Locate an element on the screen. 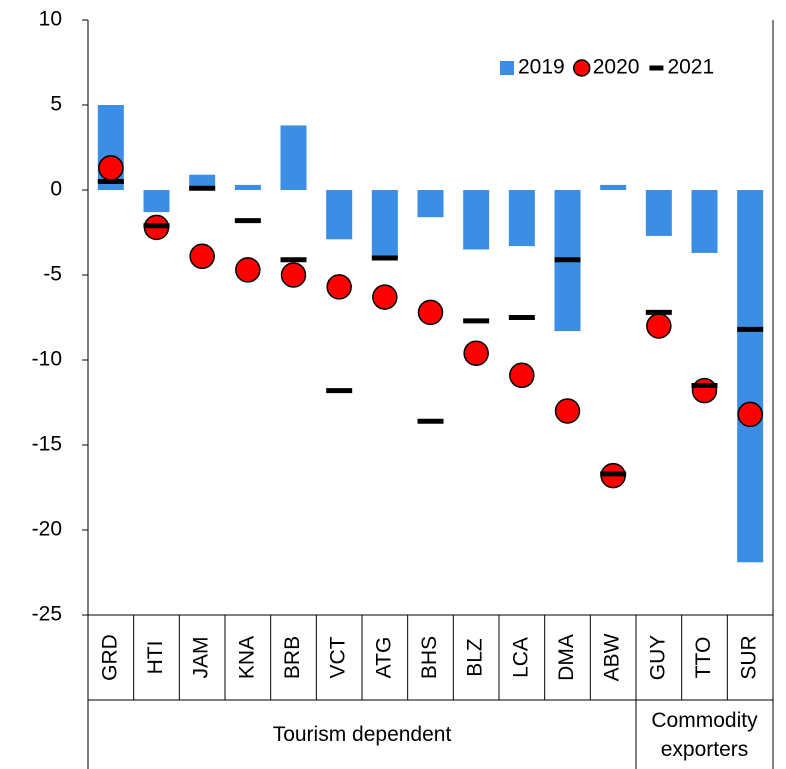  y-tick-label: 0 is located at coordinates (56, 189).